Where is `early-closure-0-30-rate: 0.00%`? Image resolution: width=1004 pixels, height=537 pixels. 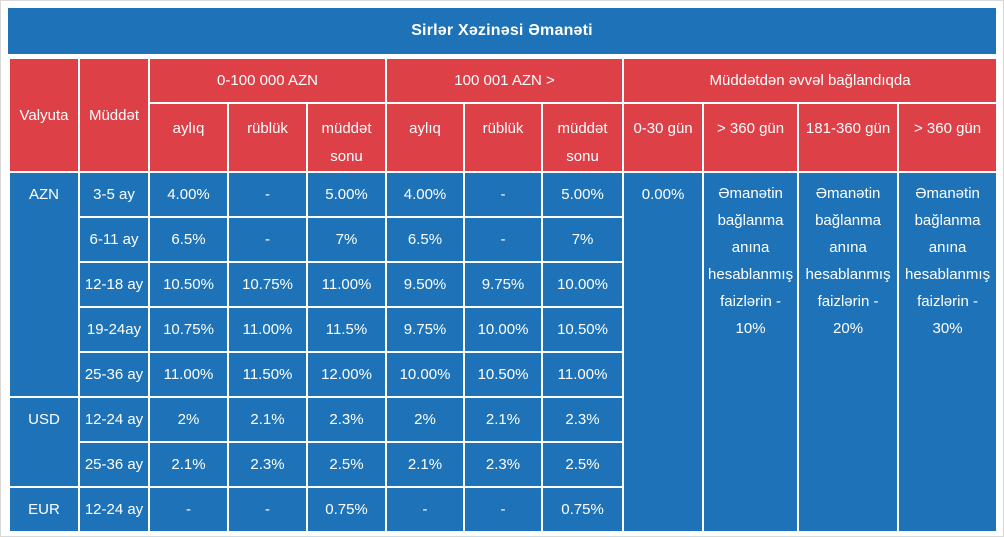 early-closure-0-30-rate: 0.00% is located at coordinates (663, 352).